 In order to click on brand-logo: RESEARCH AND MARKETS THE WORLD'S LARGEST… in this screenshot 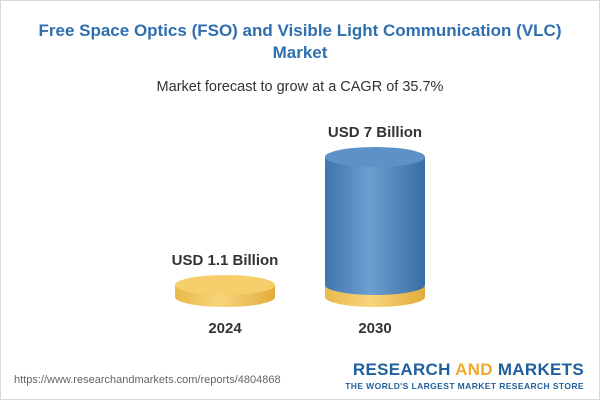, I will do `click(464, 375)`.